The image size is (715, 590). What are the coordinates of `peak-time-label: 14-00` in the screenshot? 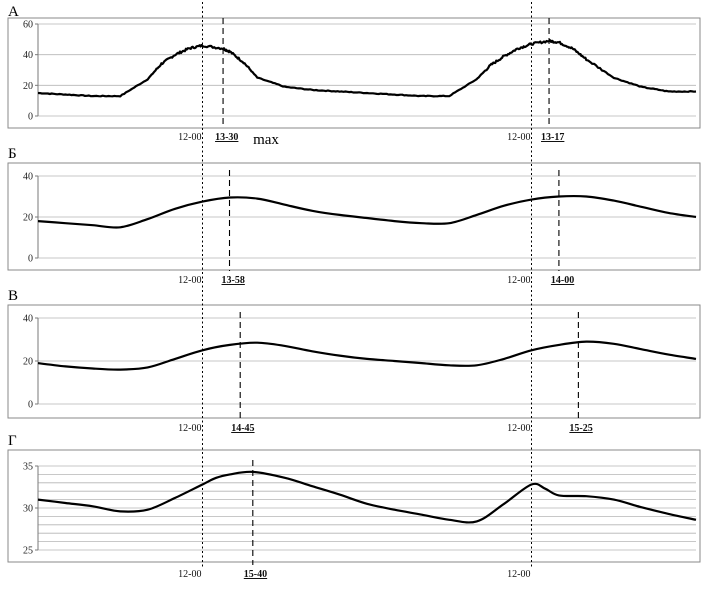 It's located at (562, 280).